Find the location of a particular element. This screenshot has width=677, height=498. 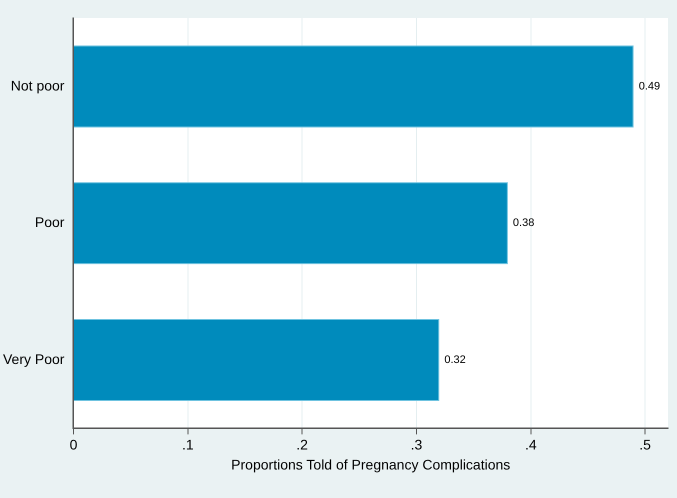

x-tick-label: .5 is located at coordinates (645, 444).